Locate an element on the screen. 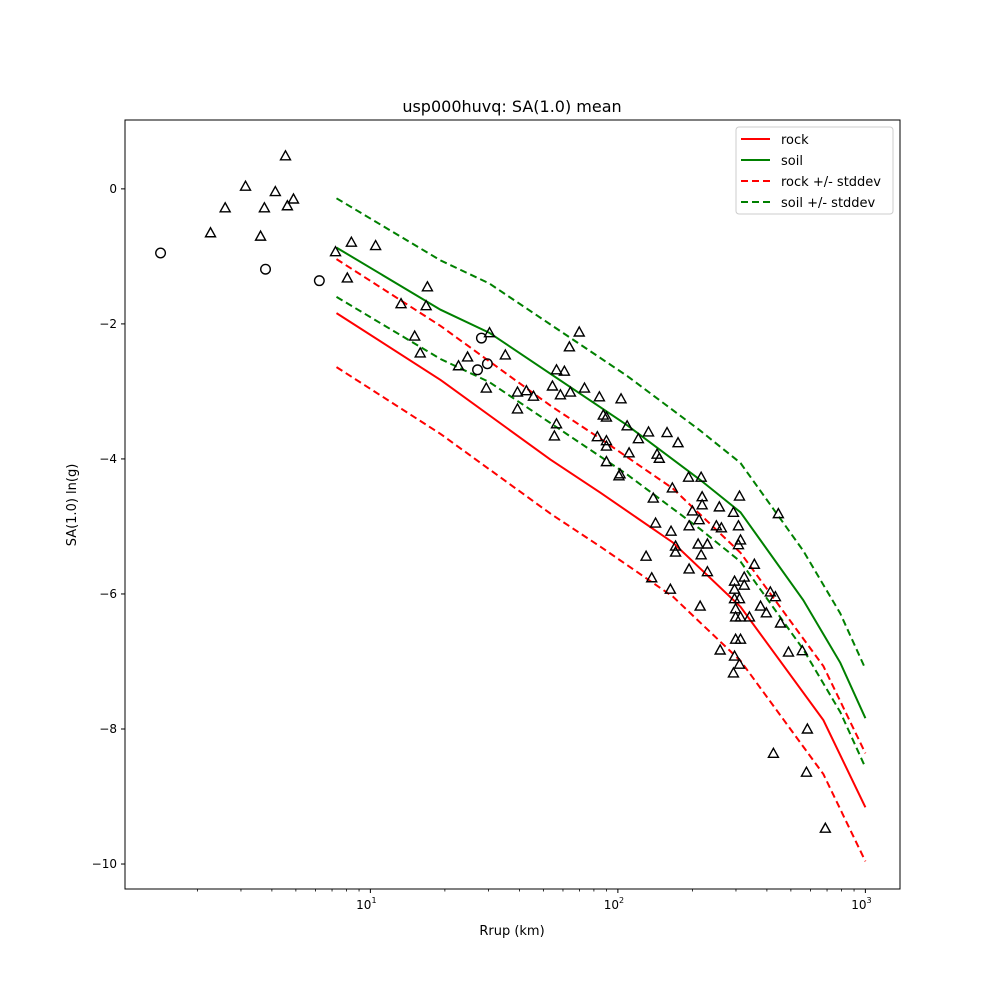  x-tick-base: 10 is located at coordinates (611, 905).